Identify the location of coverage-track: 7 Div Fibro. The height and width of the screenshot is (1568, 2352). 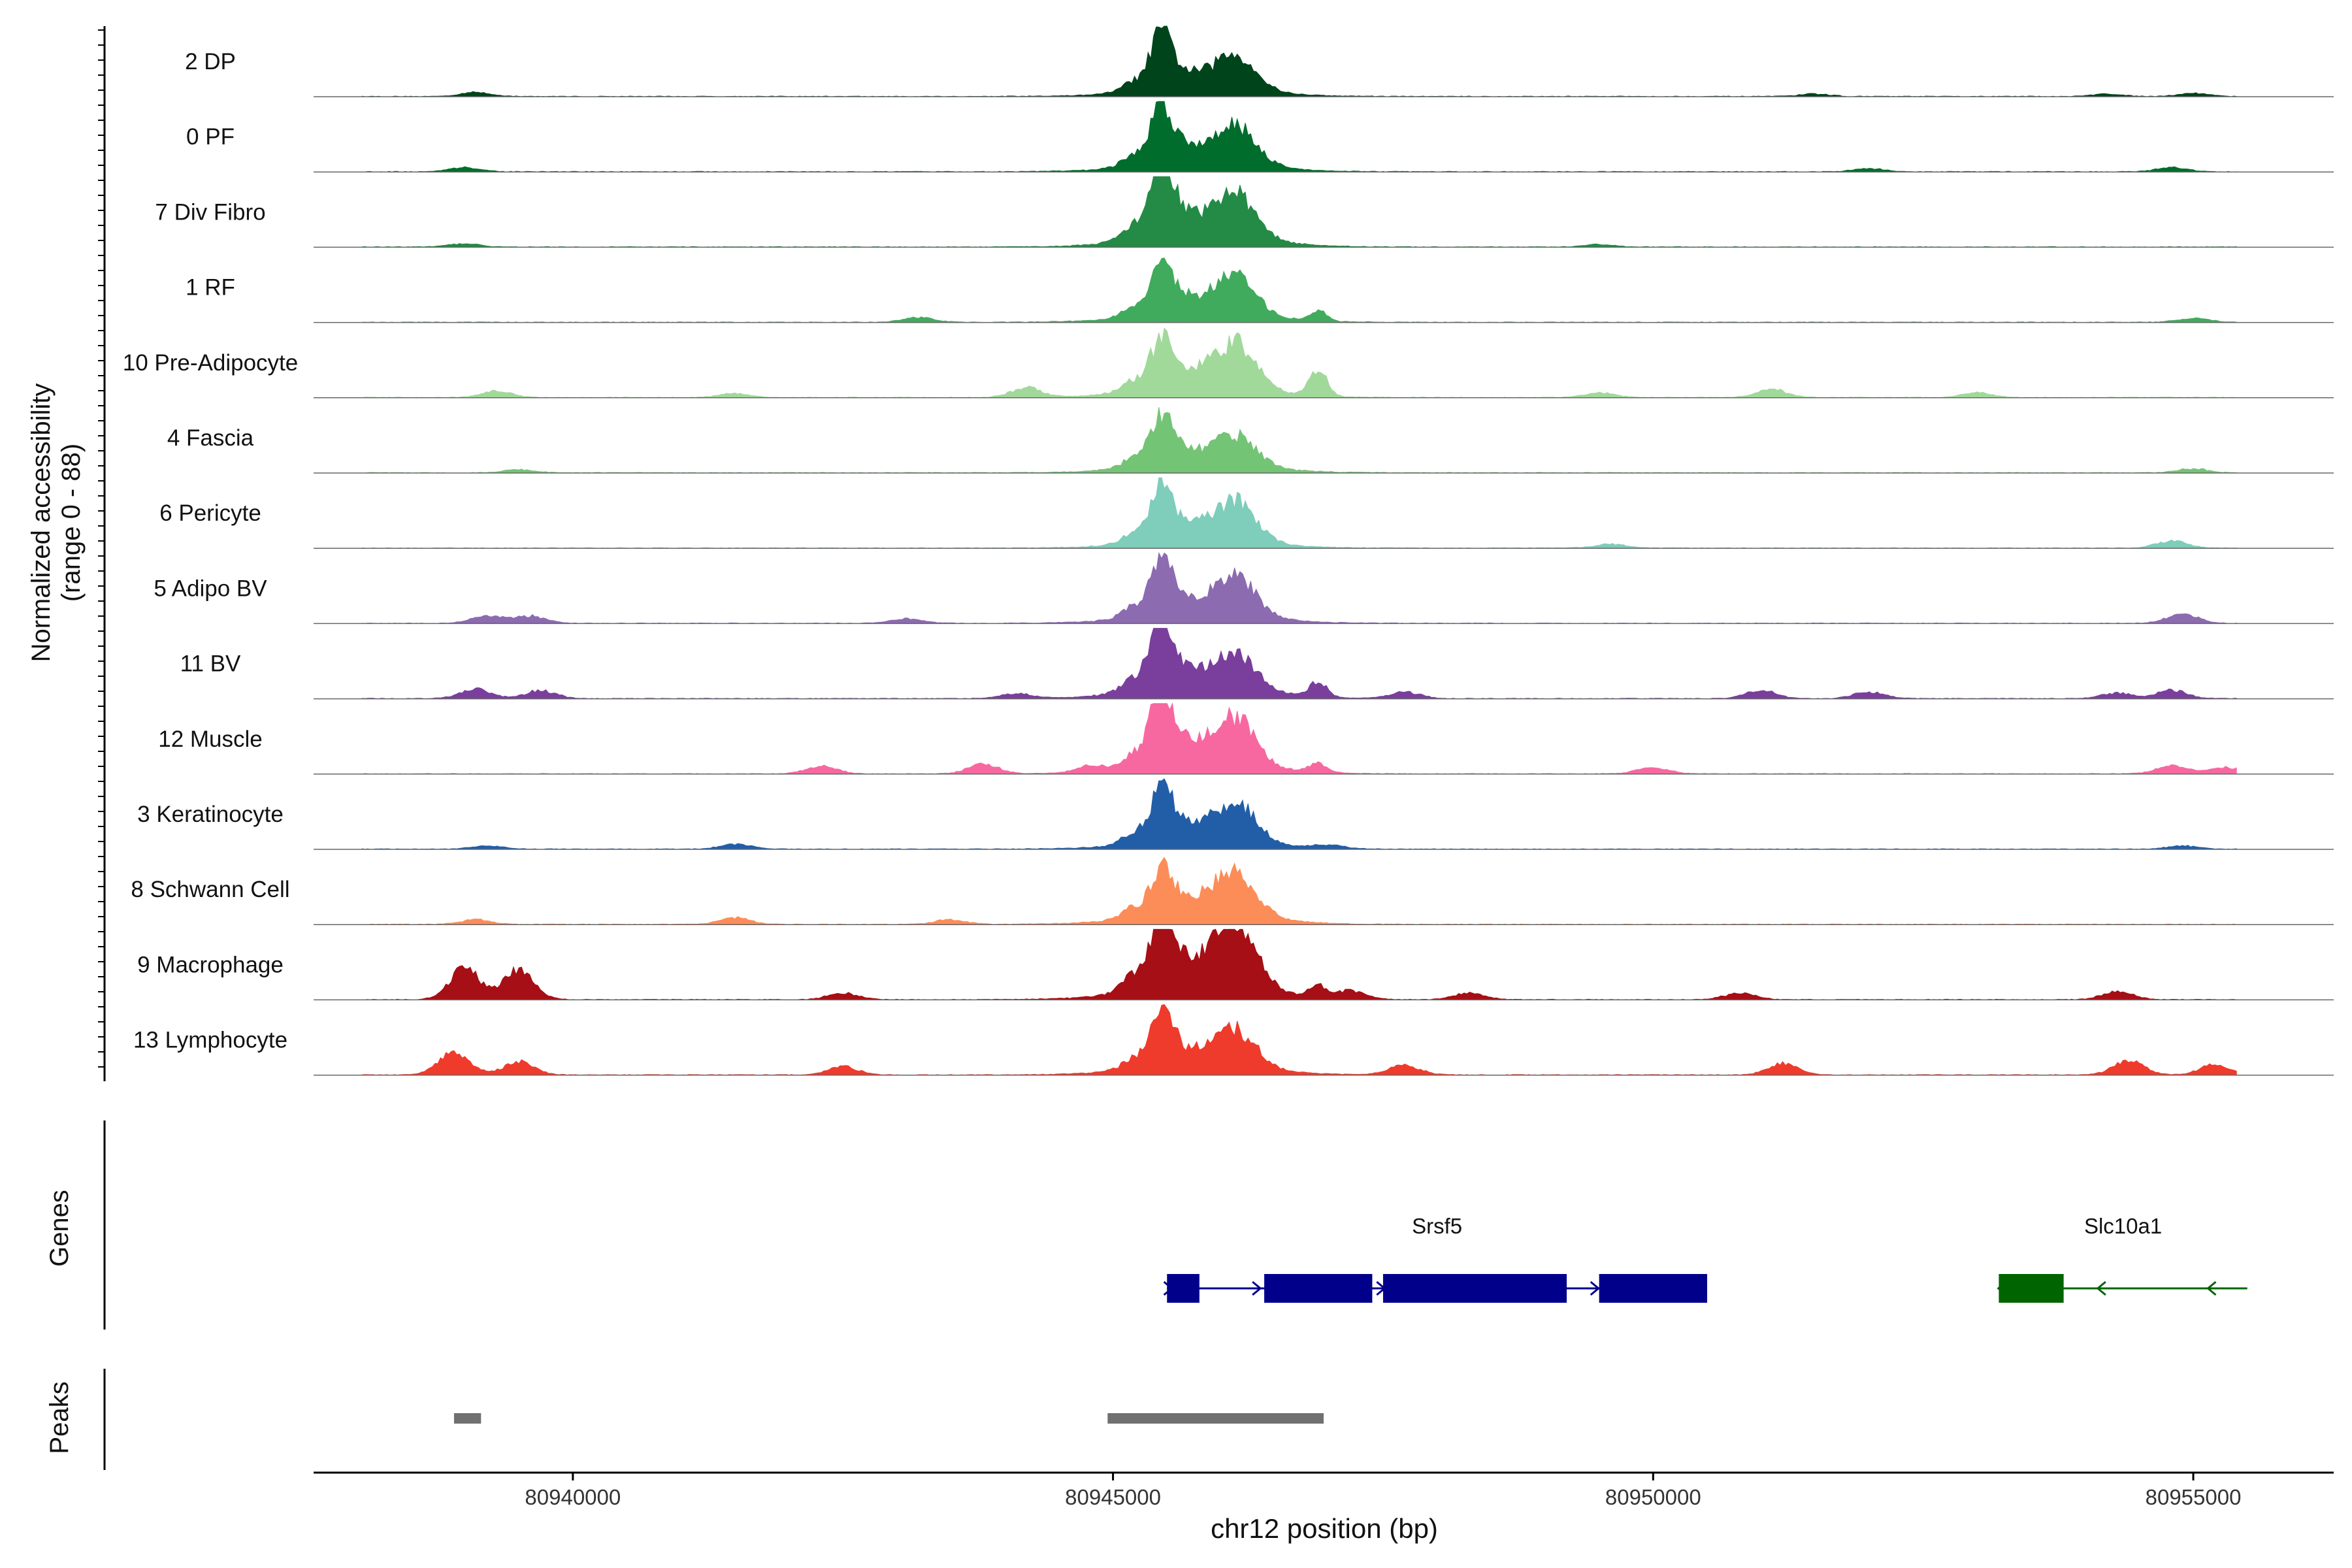
(1244, 212).